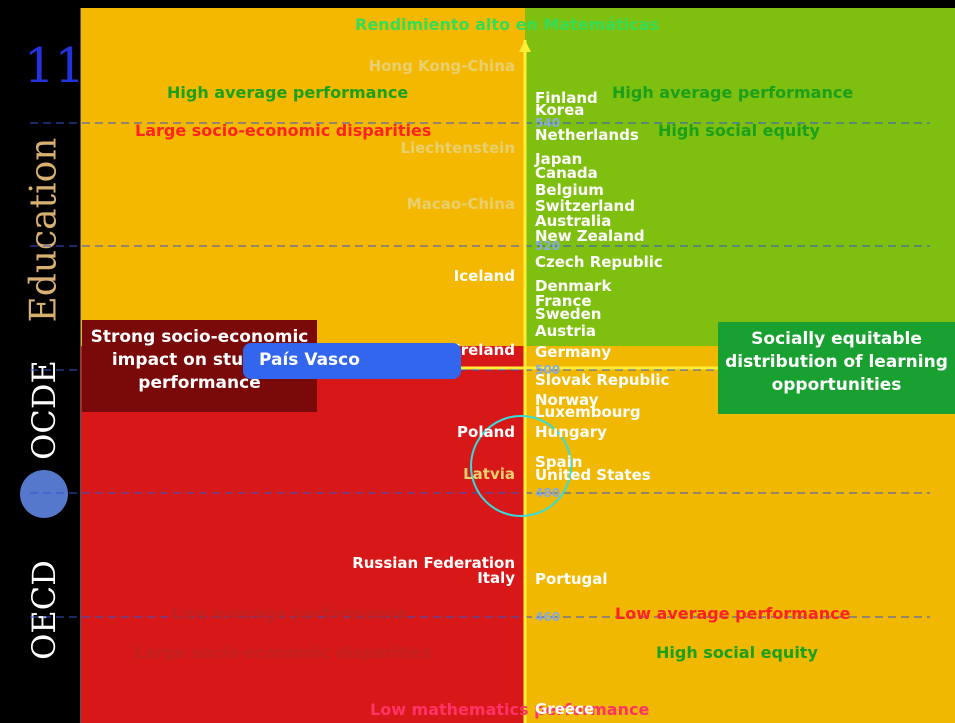 This screenshot has width=955, height=723. Describe the element at coordinates (489, 474) in the screenshot. I see `country-label: Latvia` at that location.